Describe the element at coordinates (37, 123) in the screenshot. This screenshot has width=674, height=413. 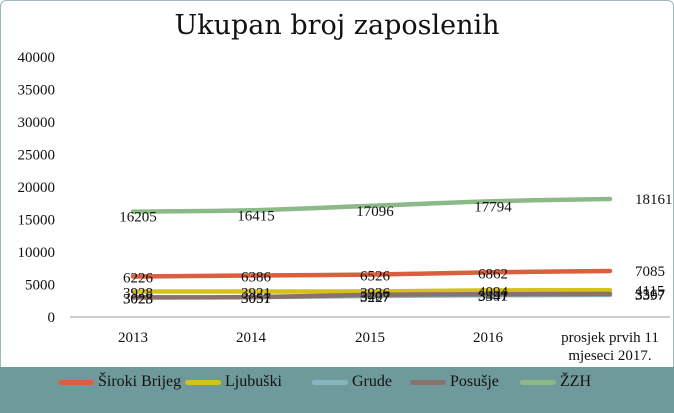
I see `y-tick-label: 30000` at that location.